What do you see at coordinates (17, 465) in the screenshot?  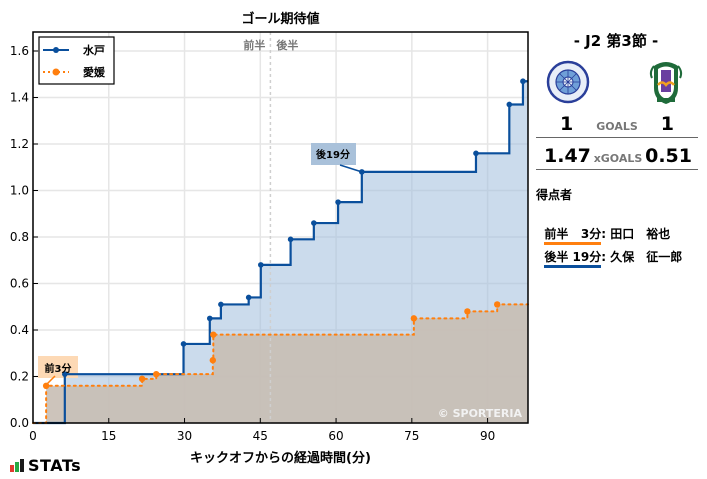 I see `bar-chart-icon` at bounding box center [17, 465].